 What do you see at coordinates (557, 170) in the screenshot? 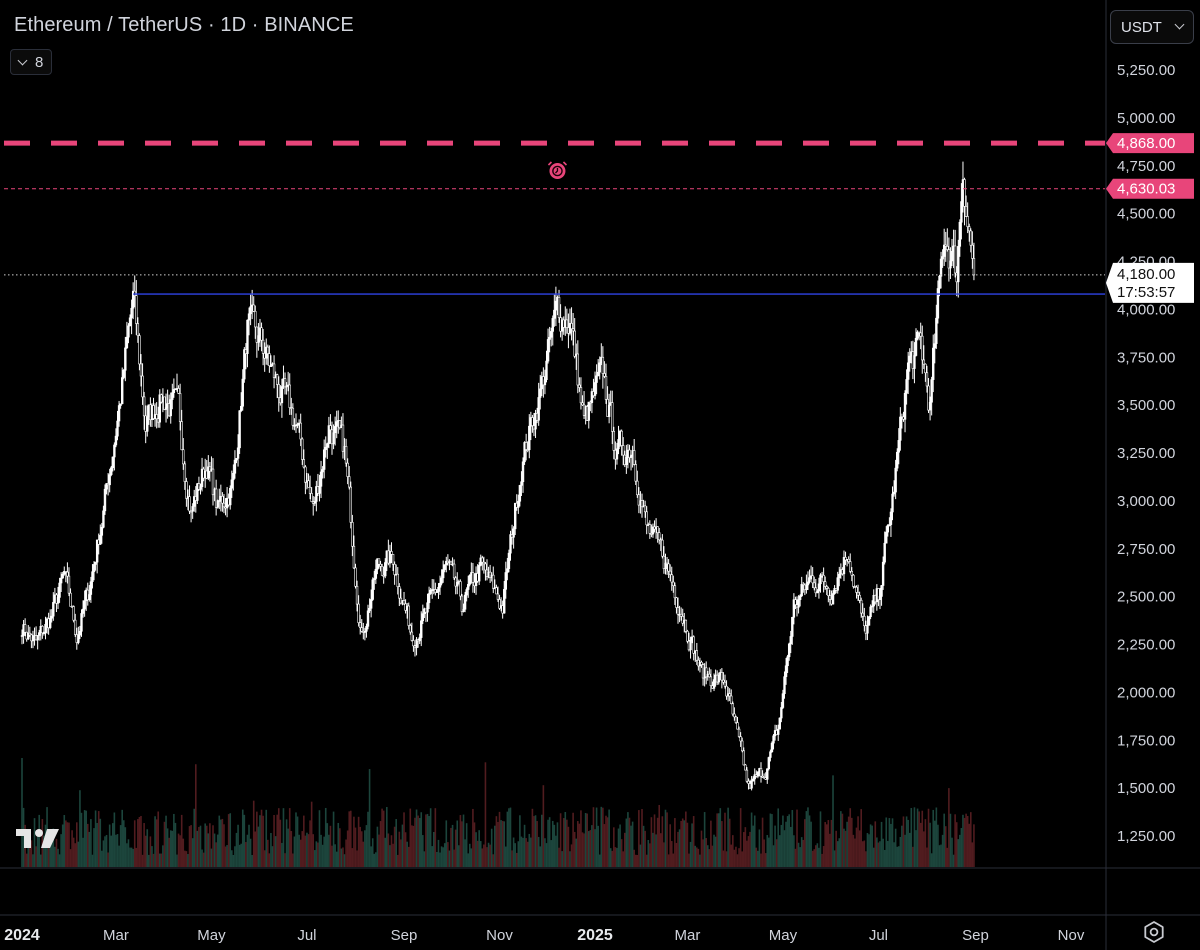
I see `alarm-clock-icon` at bounding box center [557, 170].